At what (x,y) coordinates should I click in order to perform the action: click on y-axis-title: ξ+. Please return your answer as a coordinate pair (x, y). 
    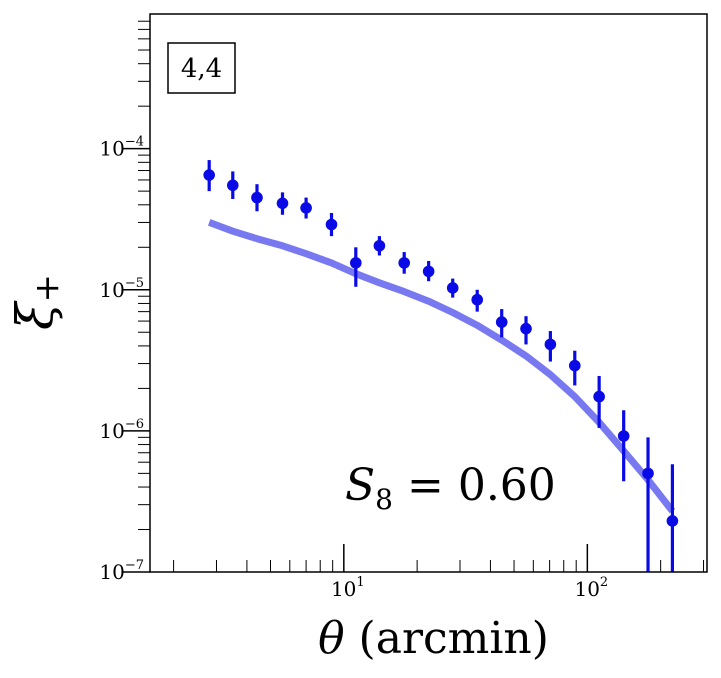
    Looking at the image, I should click on (36, 302).